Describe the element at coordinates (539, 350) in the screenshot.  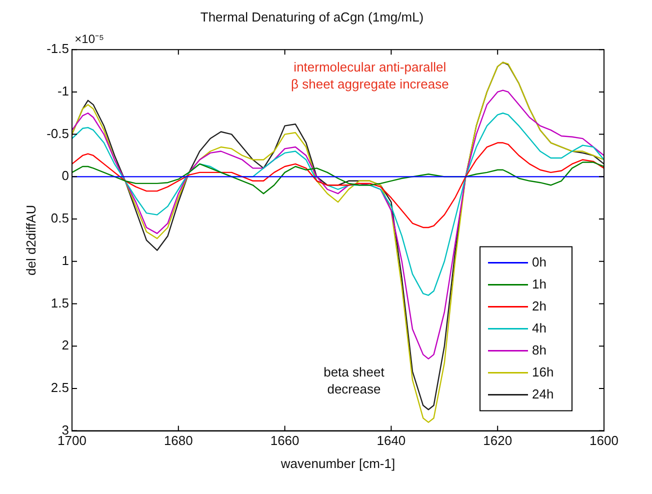
I see `legend-label: 8h` at that location.